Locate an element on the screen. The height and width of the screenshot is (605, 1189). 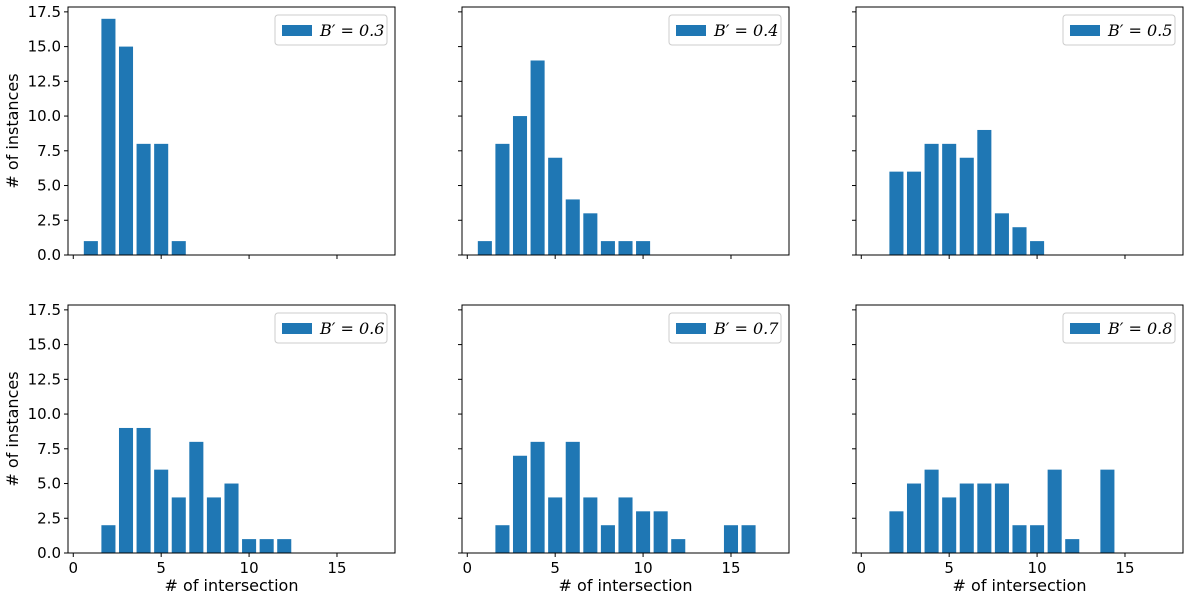
legend: B′ = 0.3 is located at coordinates (331, 30).